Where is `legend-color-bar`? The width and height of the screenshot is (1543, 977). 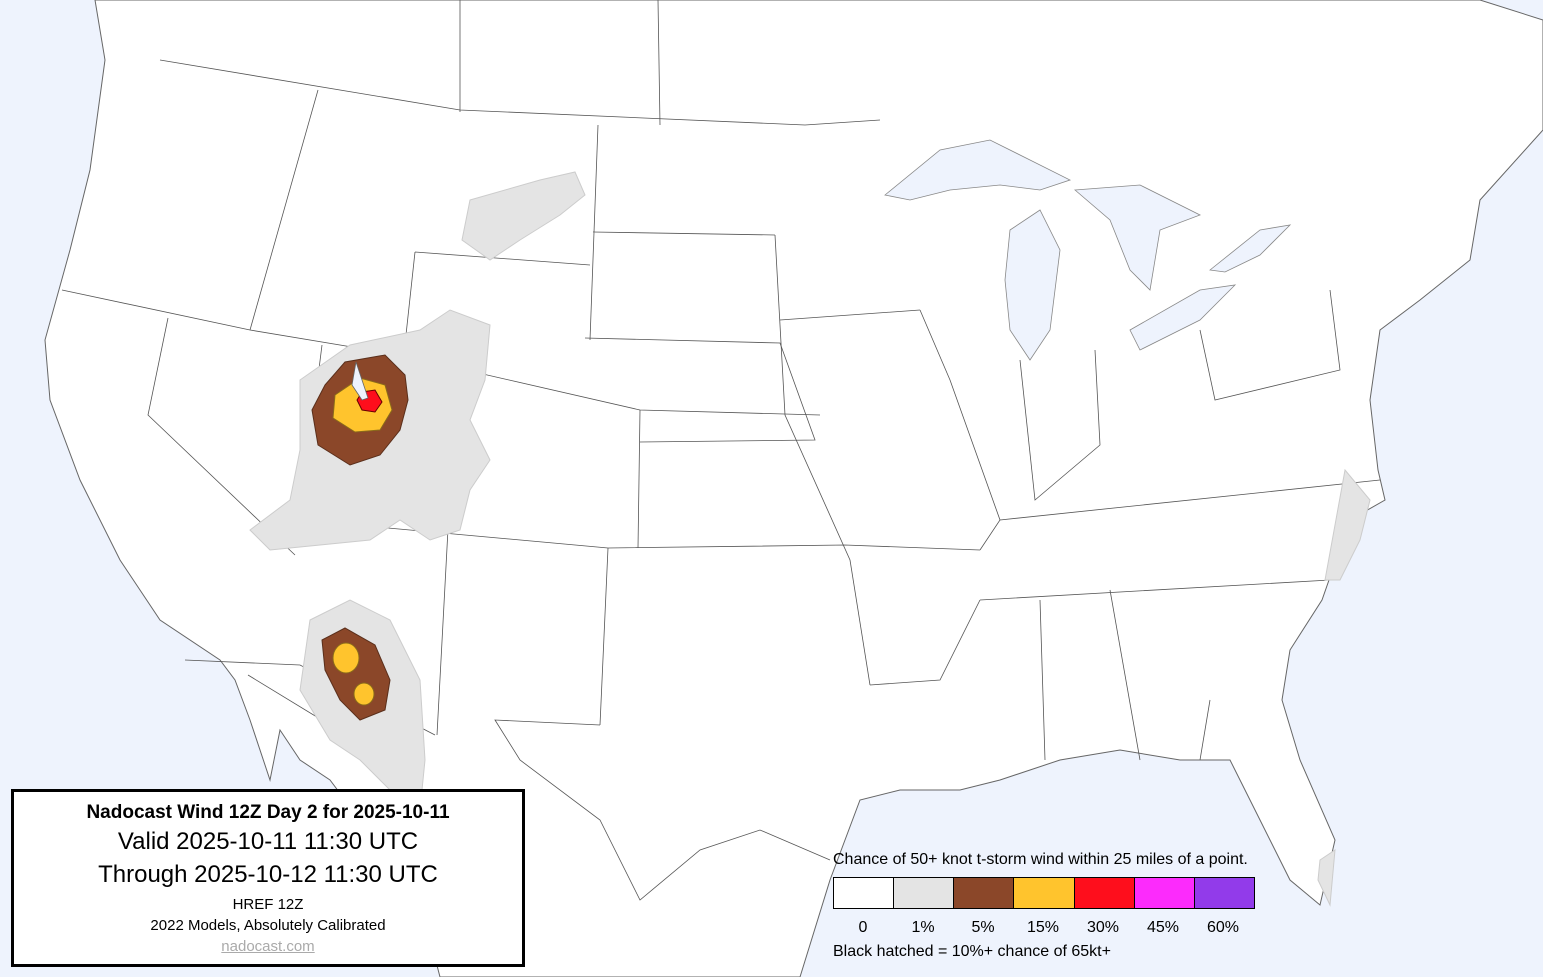
legend-color-bar is located at coordinates (1044, 893).